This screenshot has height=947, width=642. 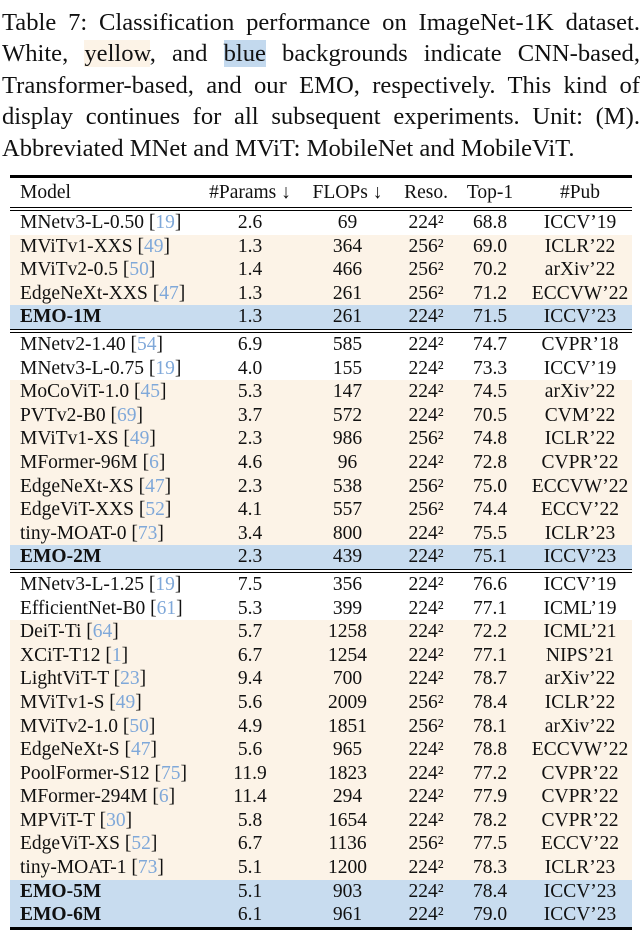 I want to click on table-row-edgenext-xs: EdgeNeXt-XS [47] 2.3 538 256² 75.0 ECCVW’22, so click(x=321, y=486).